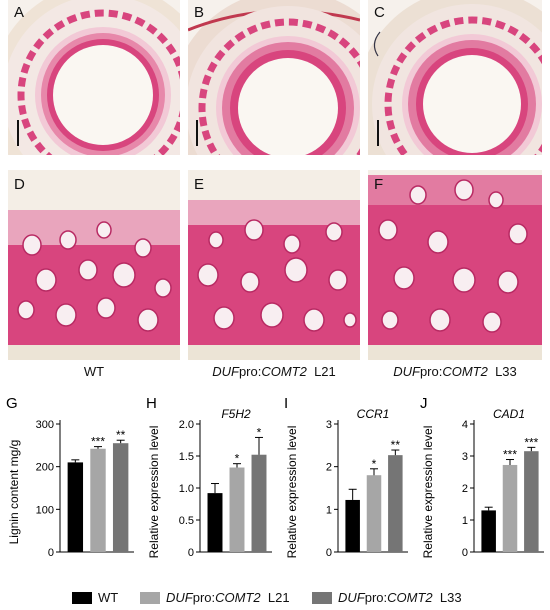 Image resolution: width=550 pixels, height=610 pixels. What do you see at coordinates (379, 184) in the screenshot?
I see `panel-letter: F` at bounding box center [379, 184].